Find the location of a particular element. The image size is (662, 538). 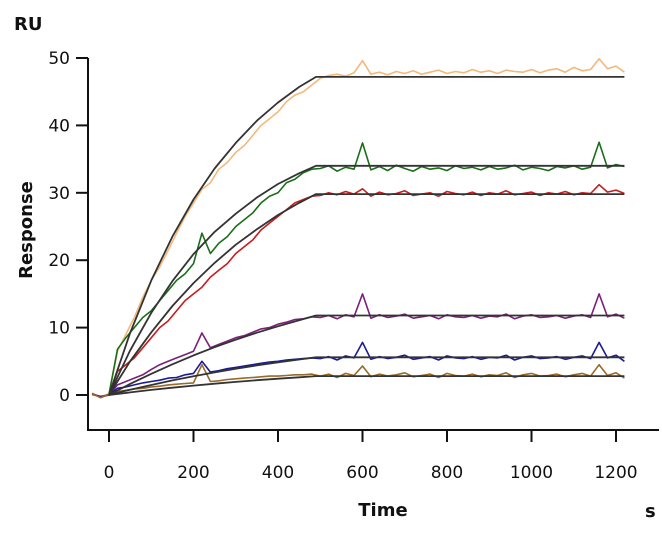

y-axis-title: Response is located at coordinates (26, 230).